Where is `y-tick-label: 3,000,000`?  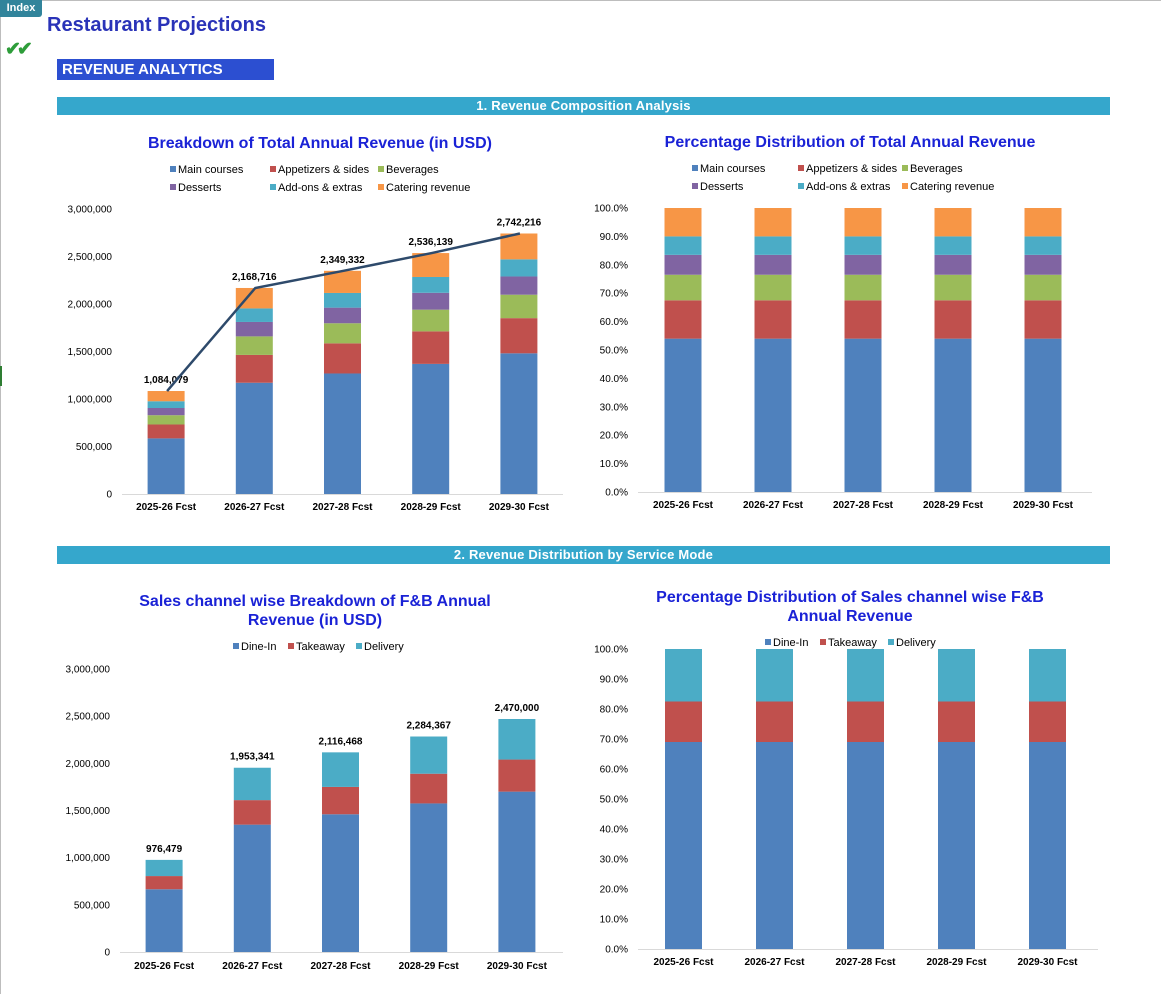 y-tick-label: 3,000,000 is located at coordinates (90, 210).